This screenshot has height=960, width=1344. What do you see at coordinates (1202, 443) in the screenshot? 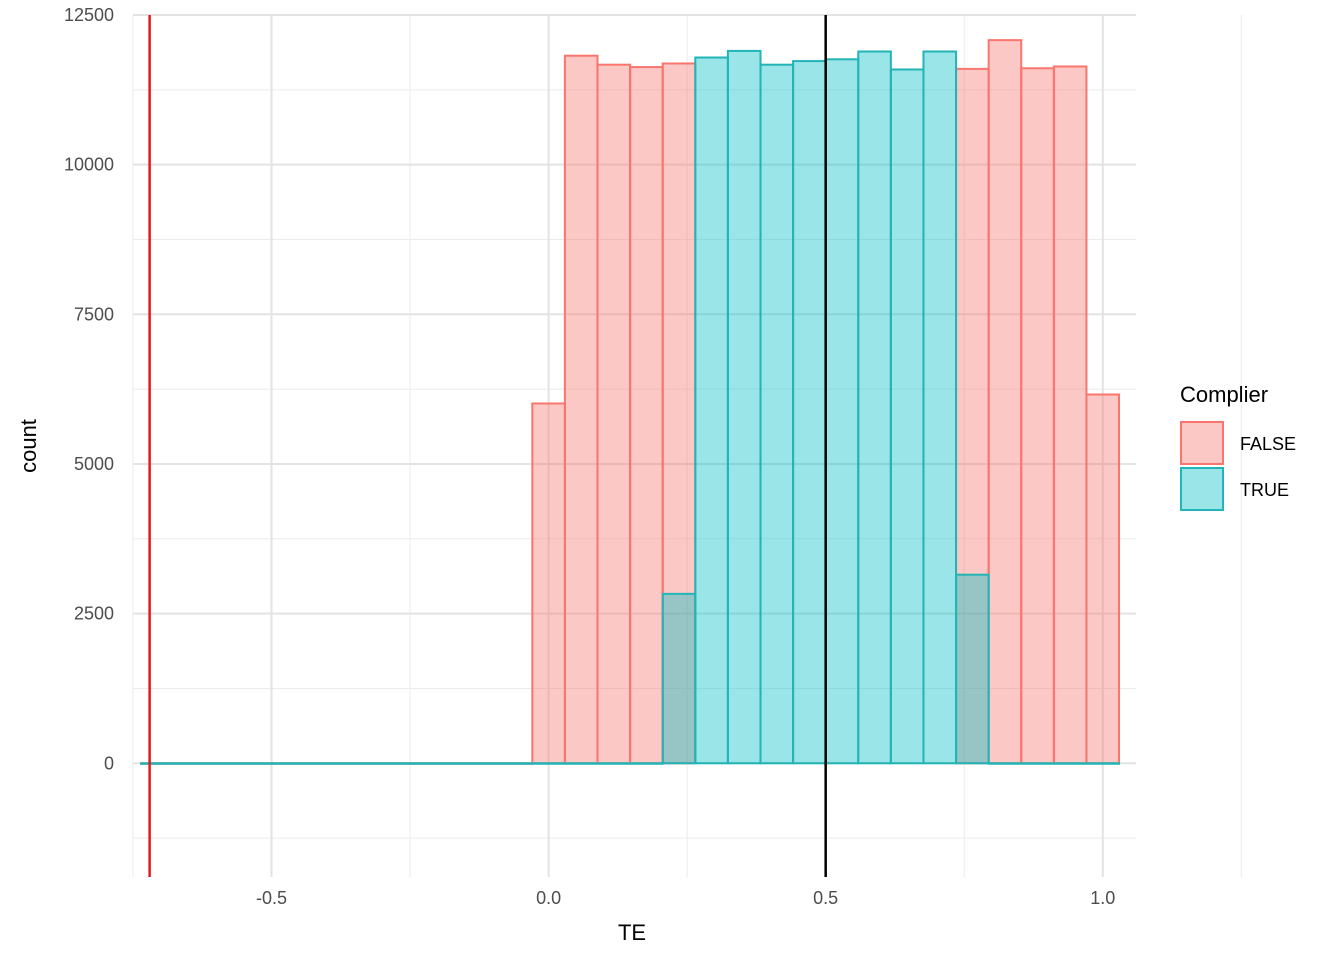
I see `legend-key-false` at bounding box center [1202, 443].